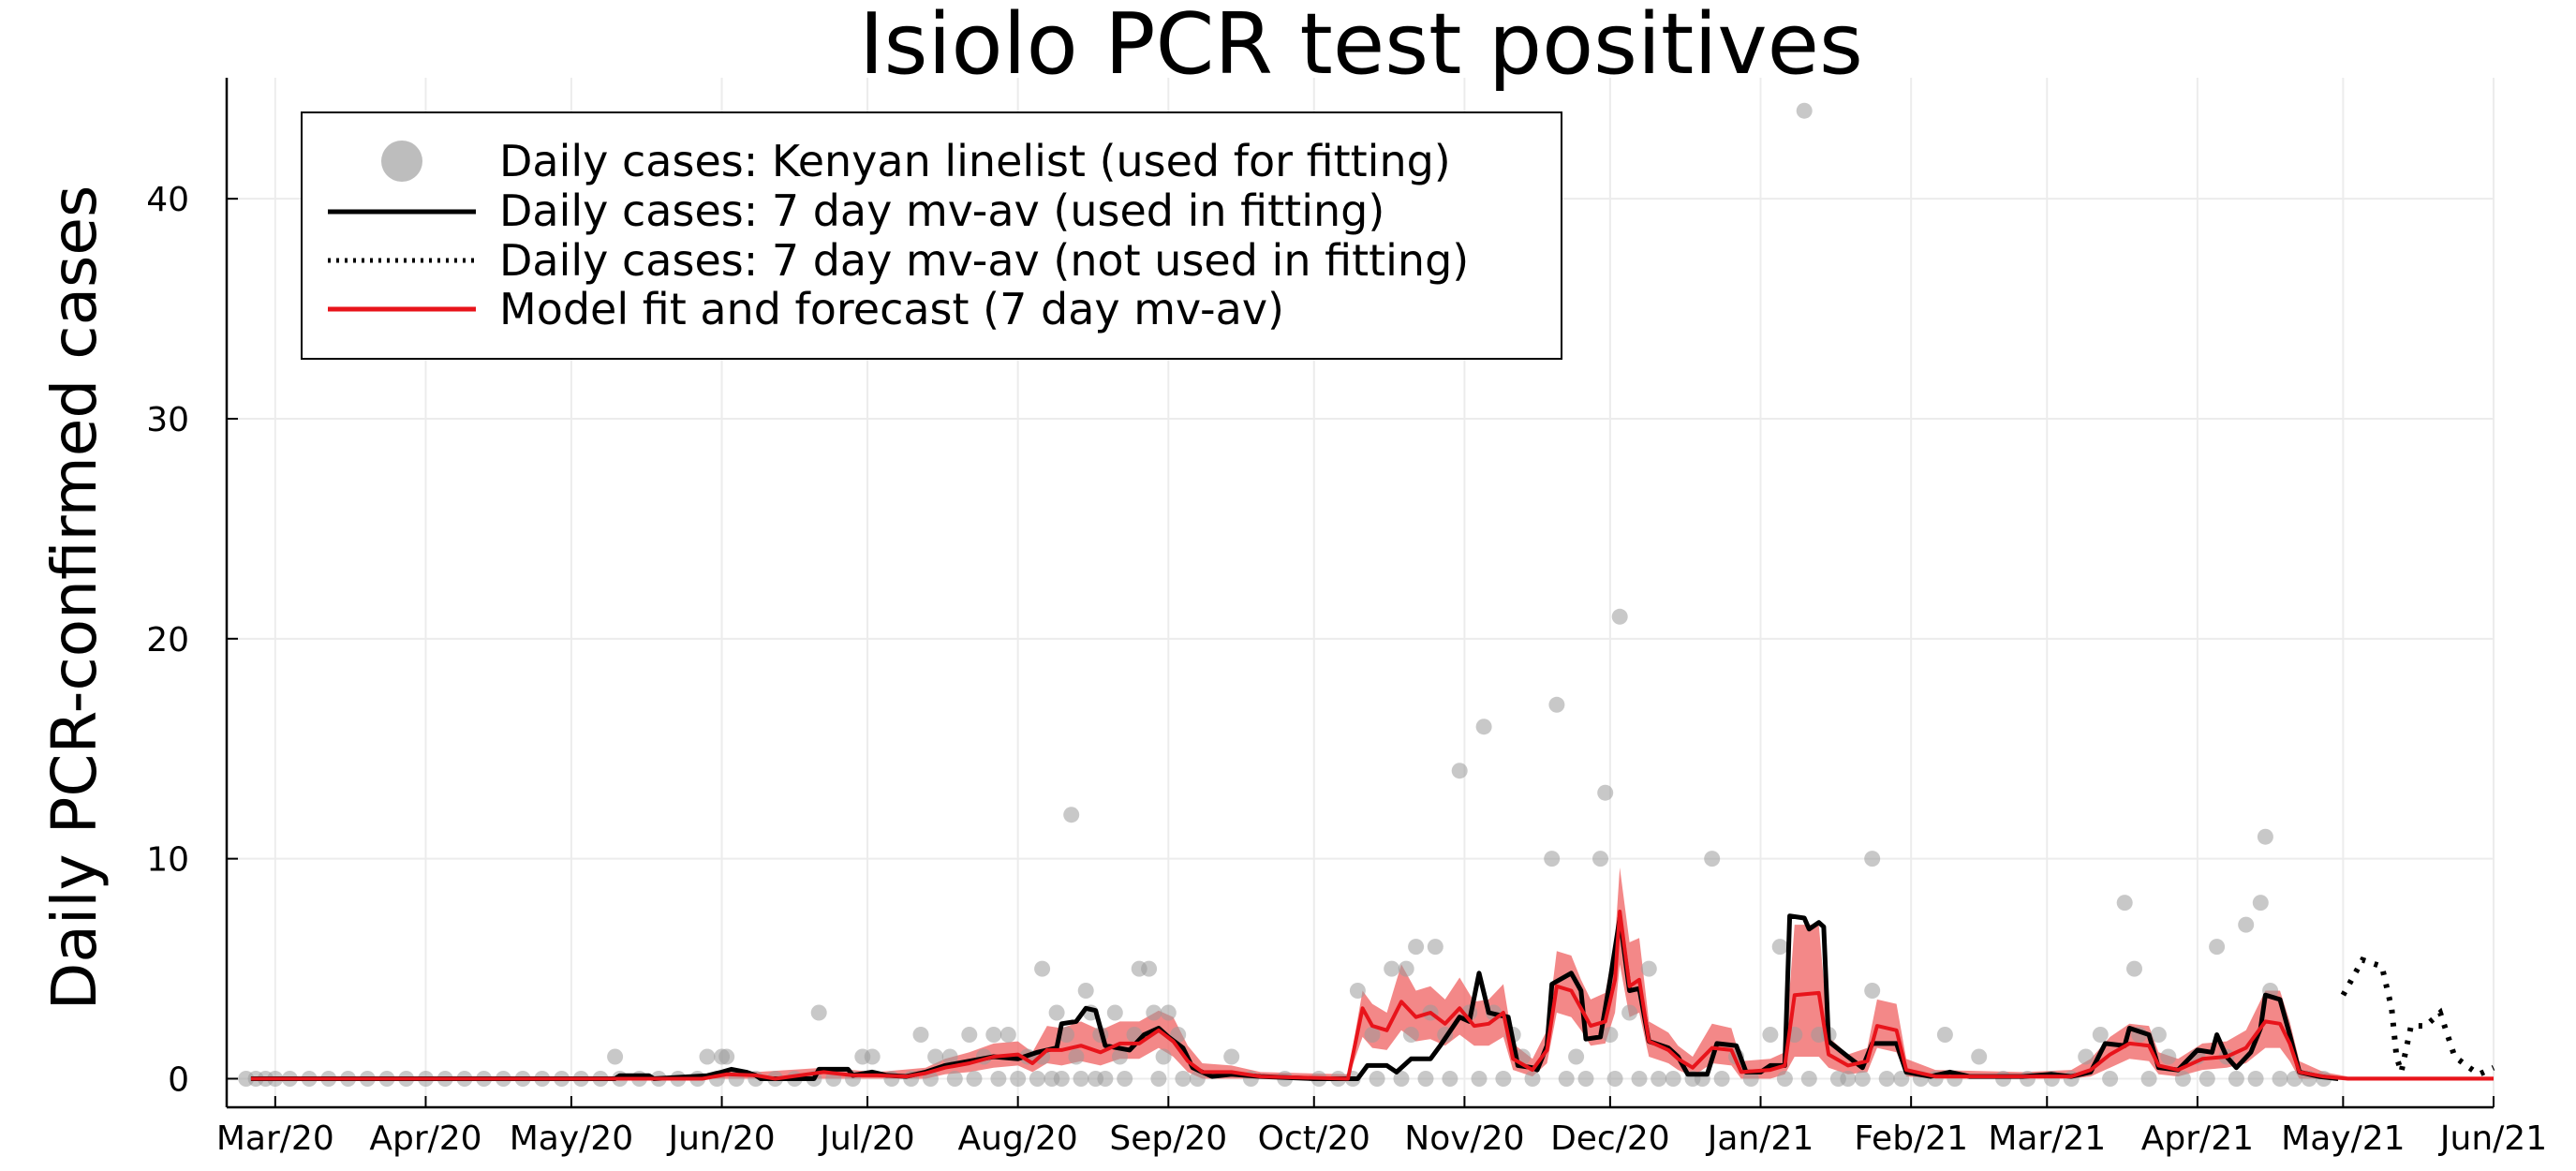  What do you see at coordinates (2492, 1138) in the screenshot?
I see `x-tick-label: Jun/21` at bounding box center [2492, 1138].